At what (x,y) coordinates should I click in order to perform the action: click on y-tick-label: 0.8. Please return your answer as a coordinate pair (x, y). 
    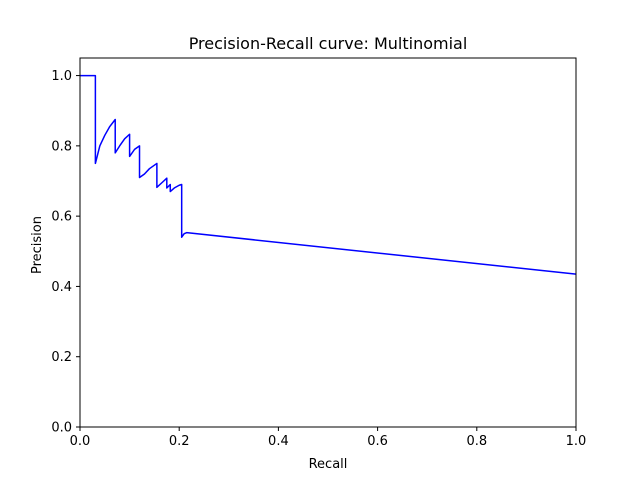
    Looking at the image, I should click on (61, 146).